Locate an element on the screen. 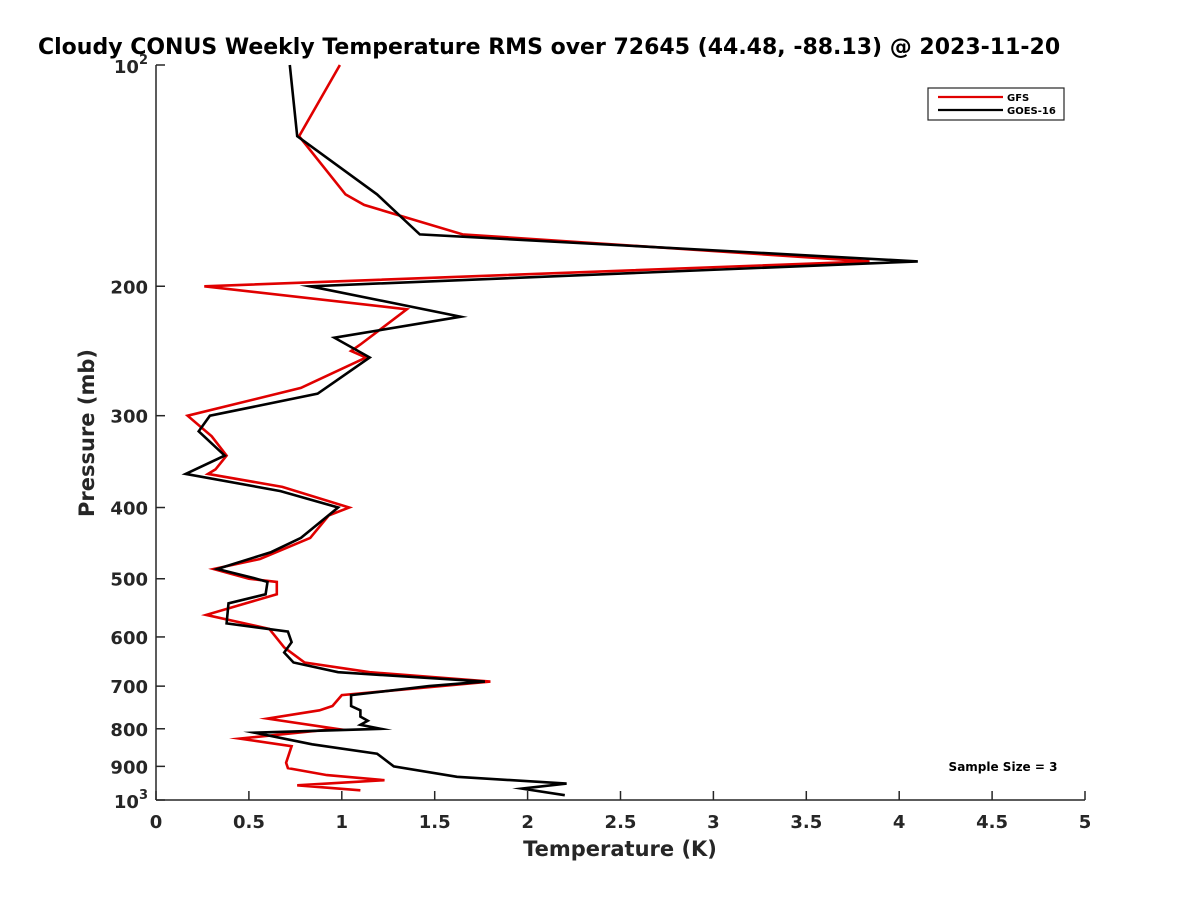 This screenshot has height=900, width=1200. x-tick-label: 4.5 is located at coordinates (992, 822).